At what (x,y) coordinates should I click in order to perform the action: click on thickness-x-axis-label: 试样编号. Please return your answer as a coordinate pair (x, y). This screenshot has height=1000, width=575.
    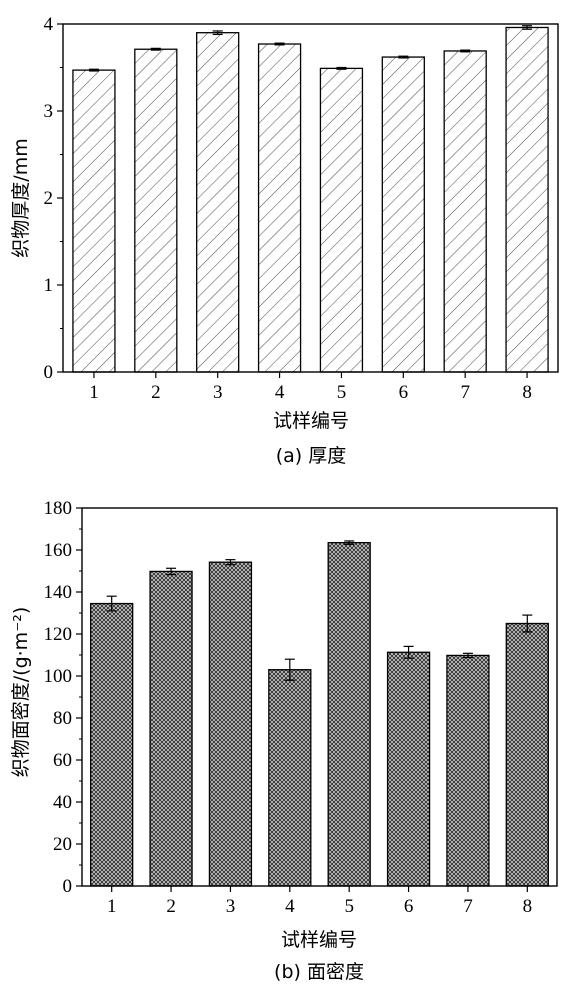
    Looking at the image, I should click on (311, 421).